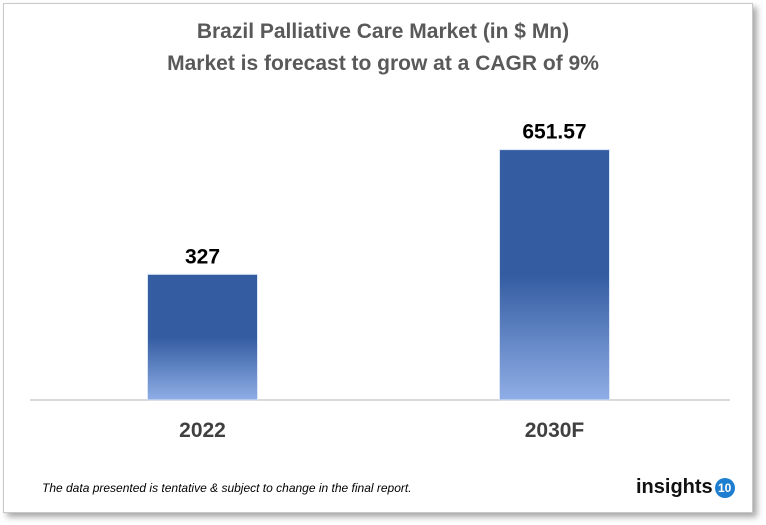 This screenshot has width=766, height=525. I want to click on x-tick-label: 2030F, so click(555, 430).